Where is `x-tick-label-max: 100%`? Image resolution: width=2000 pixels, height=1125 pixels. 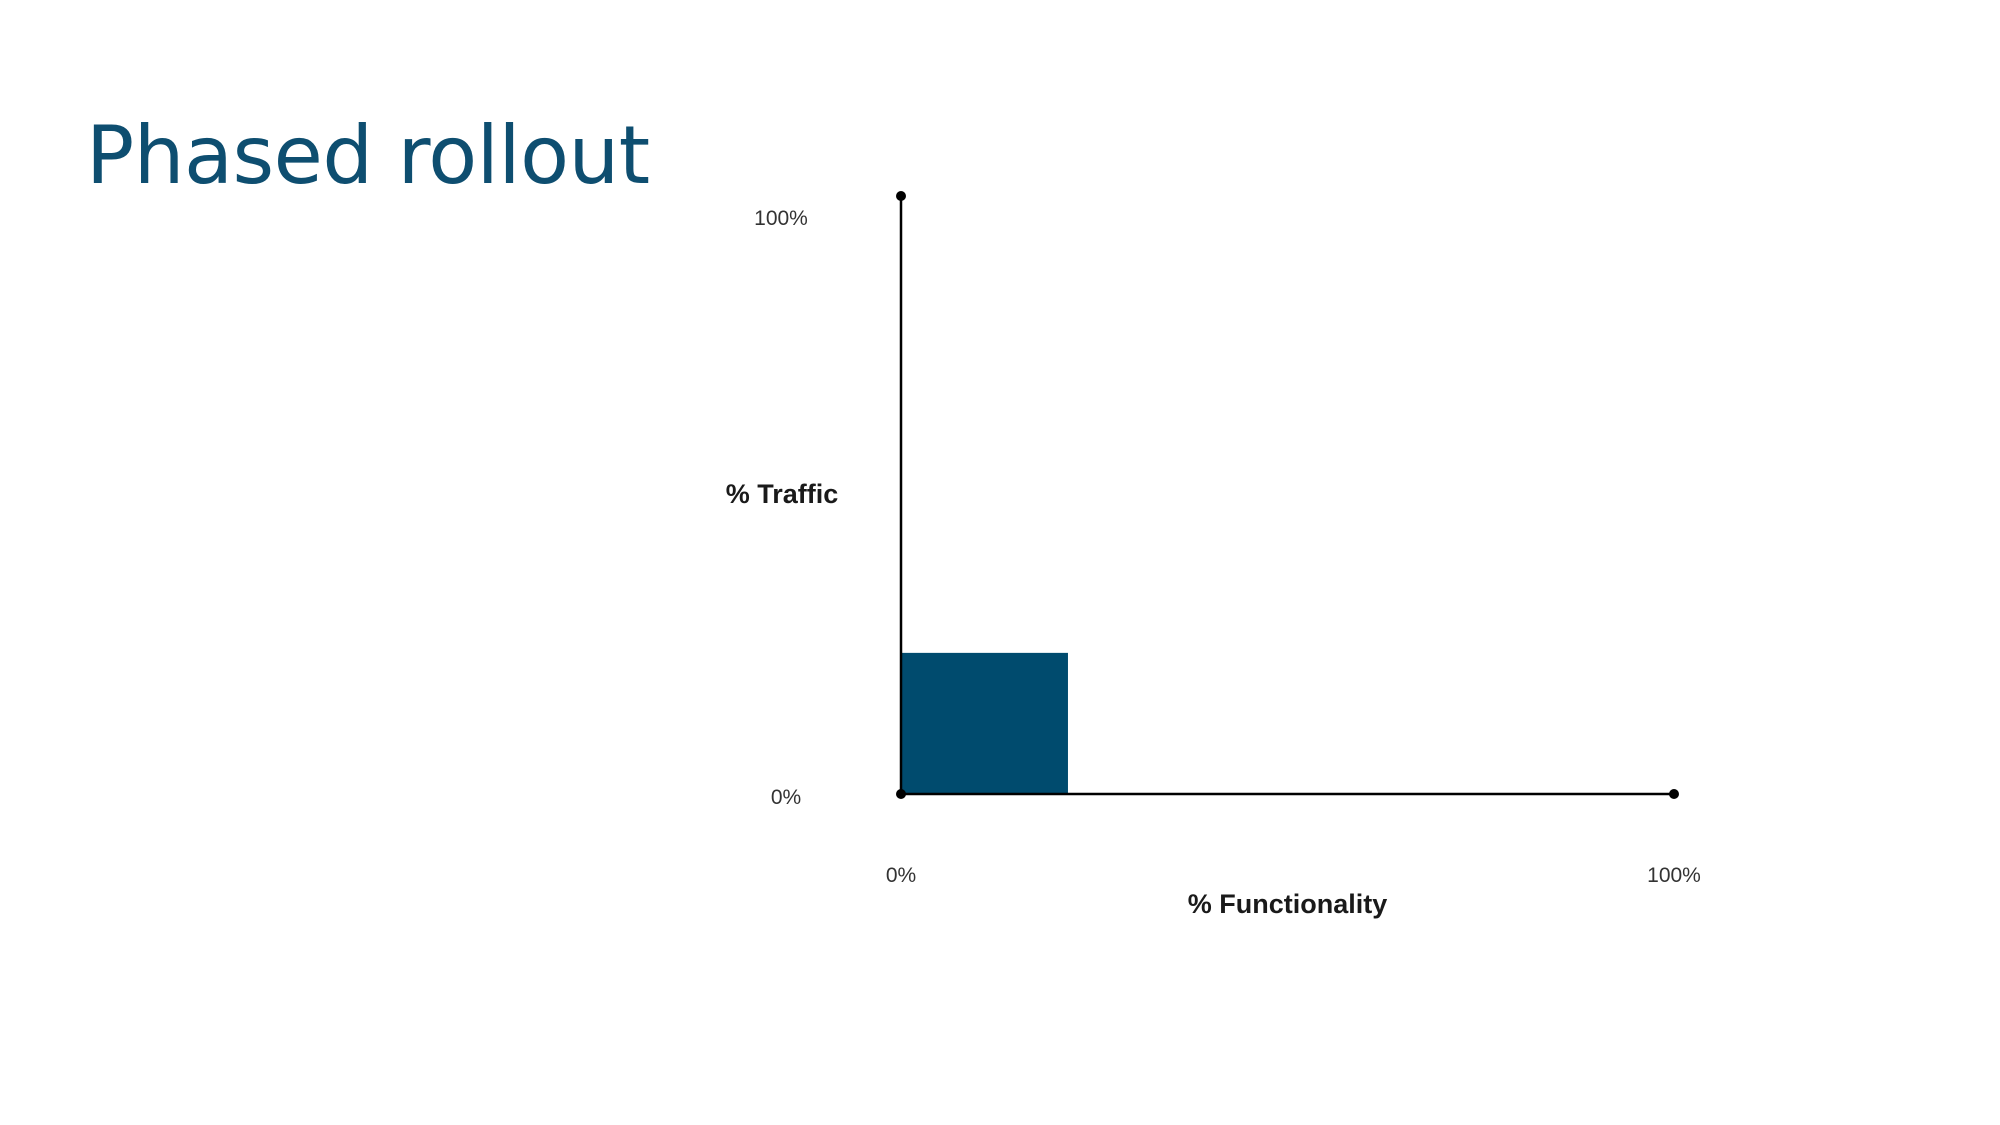 x-tick-label-max: 100% is located at coordinates (1674, 875).